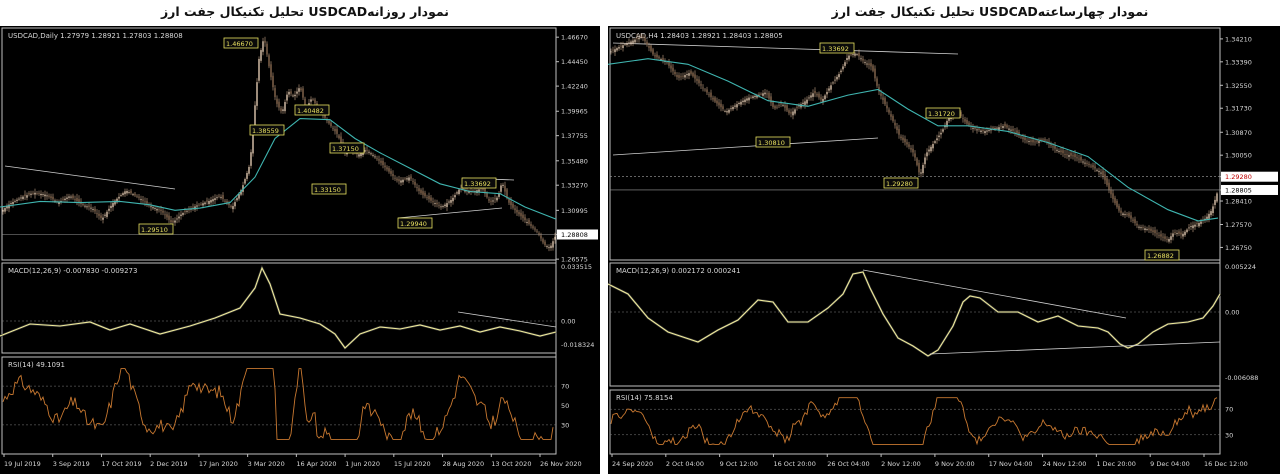  Describe the element at coordinates (1011, 464) in the screenshot. I see `date-label: 17 Nov 04:00` at that location.